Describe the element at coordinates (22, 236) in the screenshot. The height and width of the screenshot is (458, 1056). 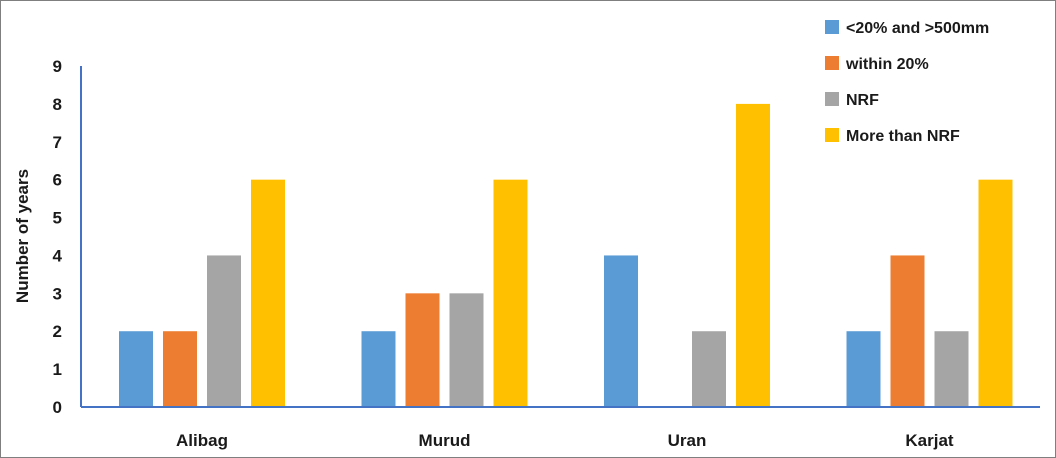
I see `y-axis-label: Number of years` at that location.